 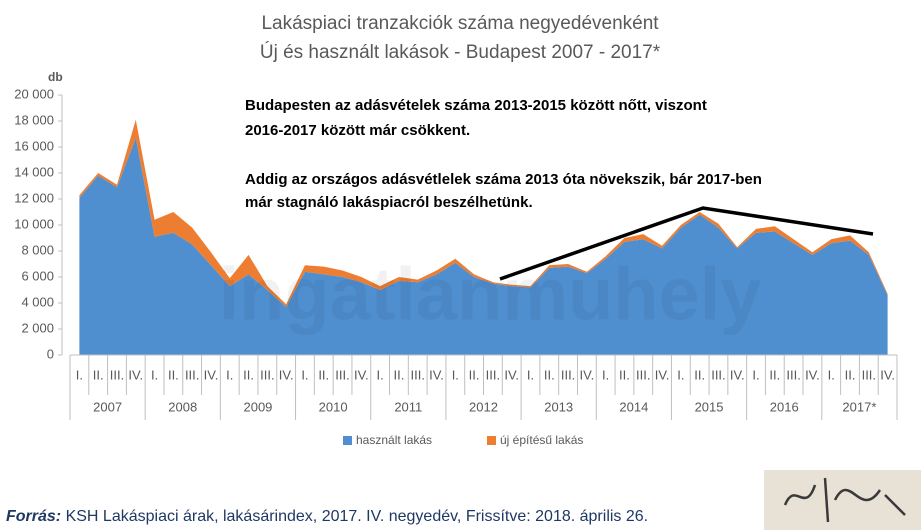 What do you see at coordinates (34, 145) in the screenshot?
I see `y-tick-label: 16 000` at bounding box center [34, 145].